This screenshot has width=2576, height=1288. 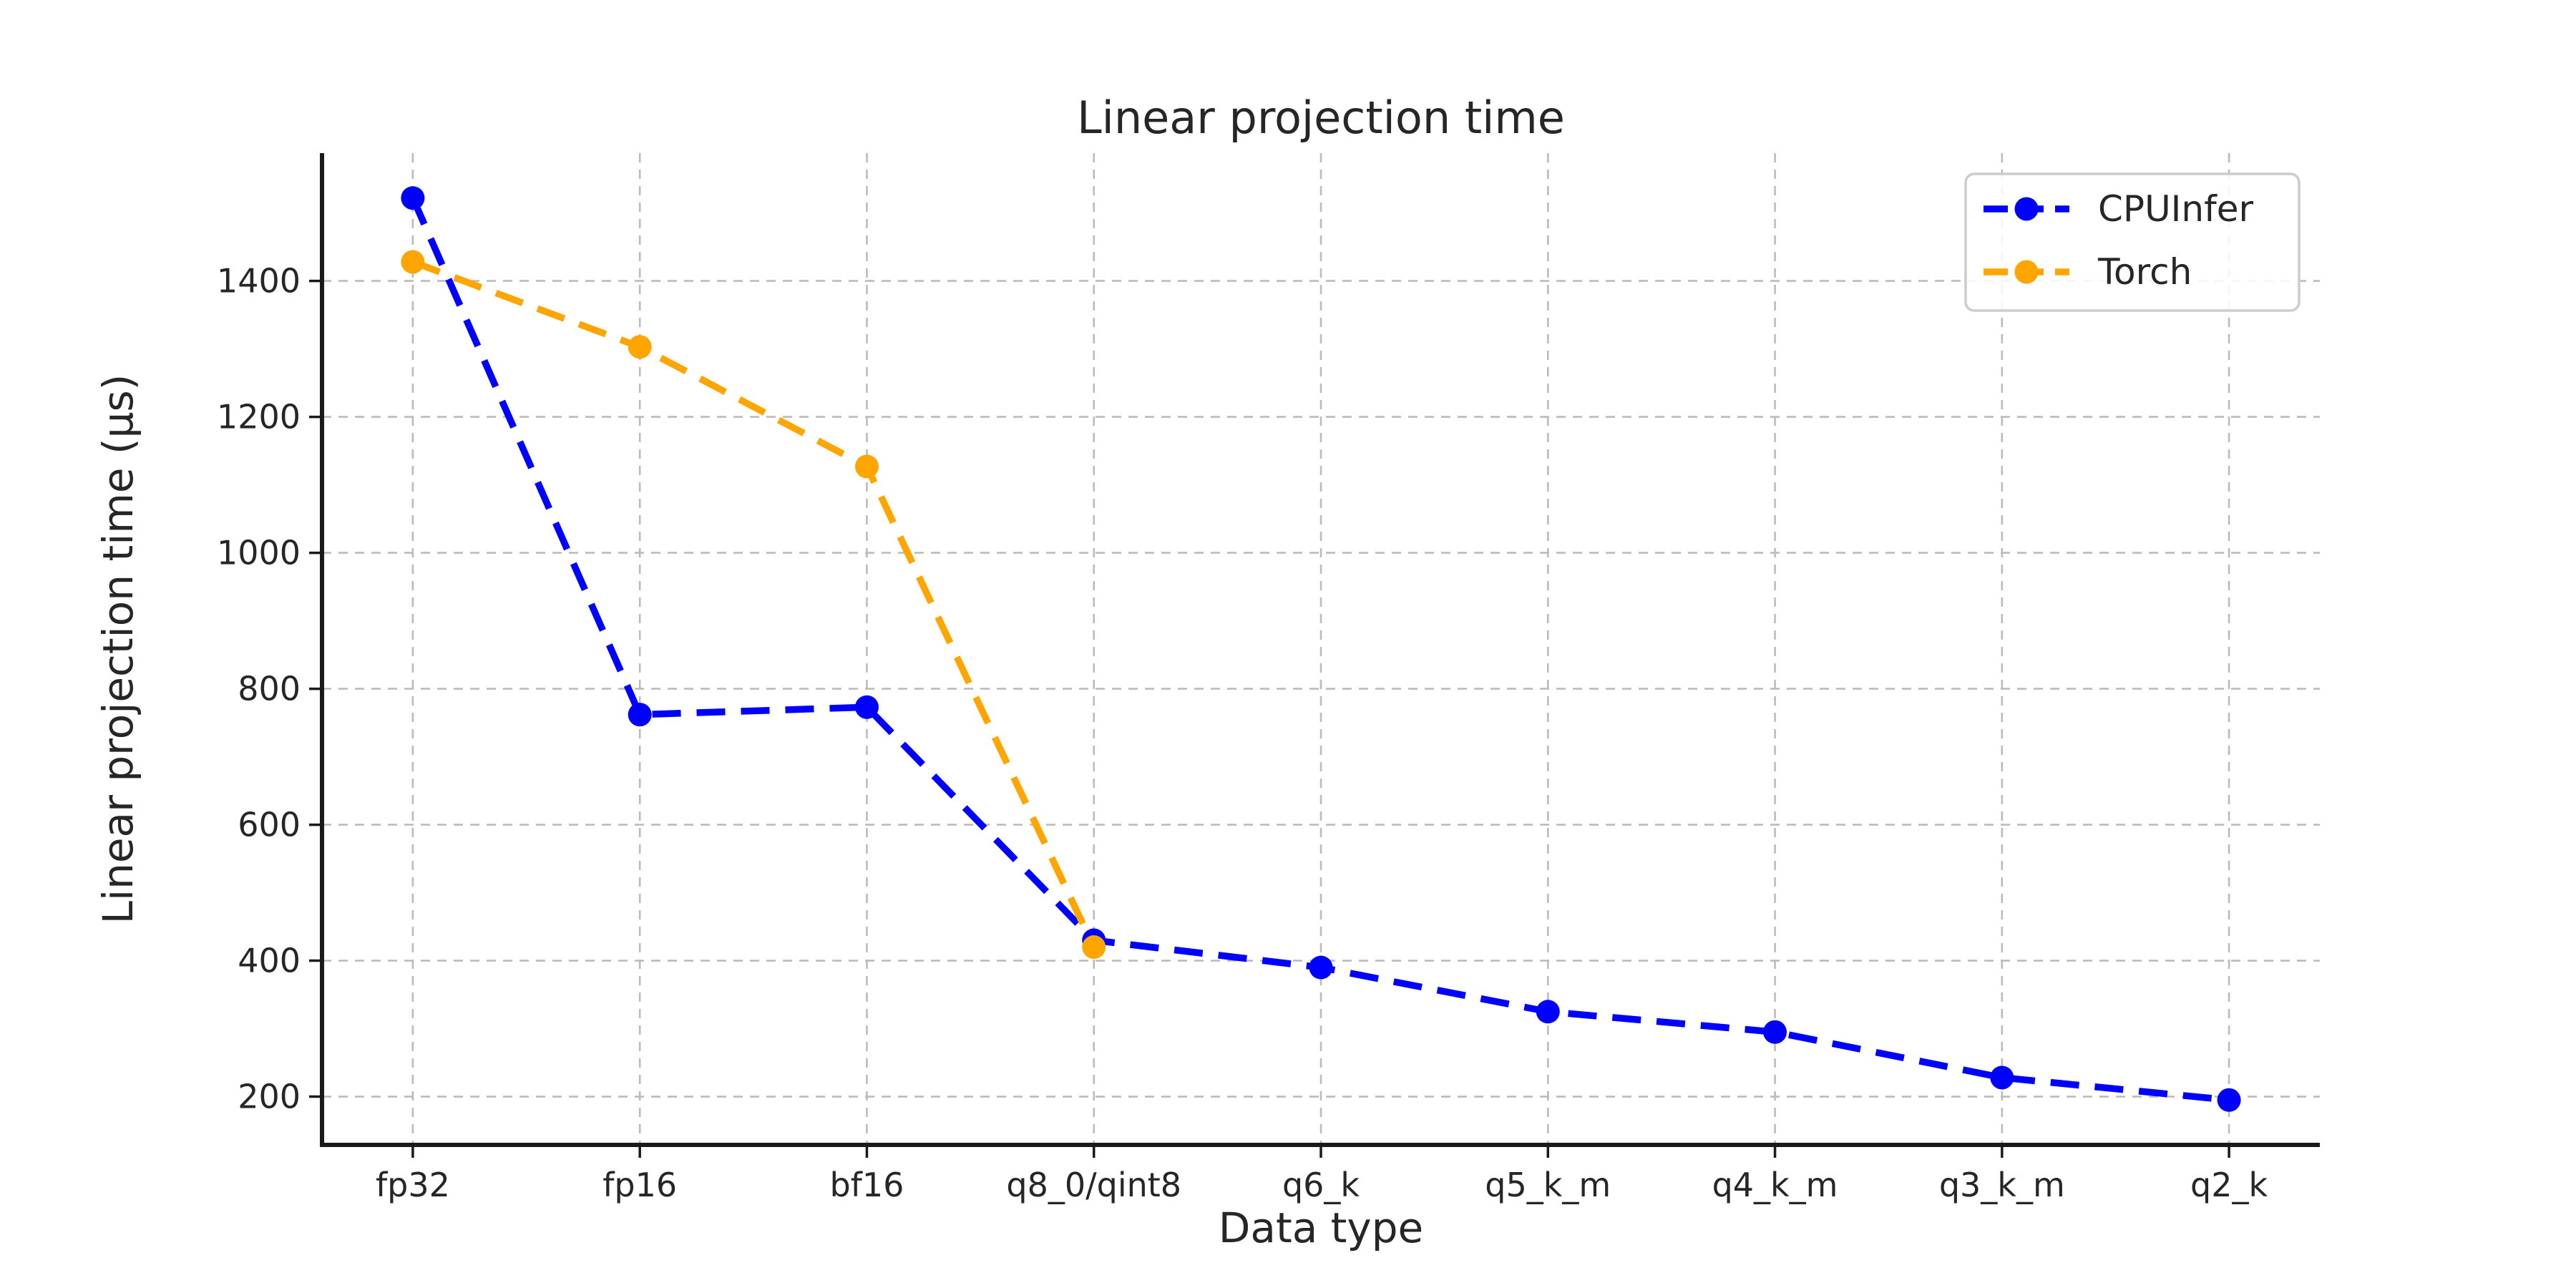 What do you see at coordinates (2175, 209) in the screenshot?
I see `legend-label: CPUInfer` at bounding box center [2175, 209].